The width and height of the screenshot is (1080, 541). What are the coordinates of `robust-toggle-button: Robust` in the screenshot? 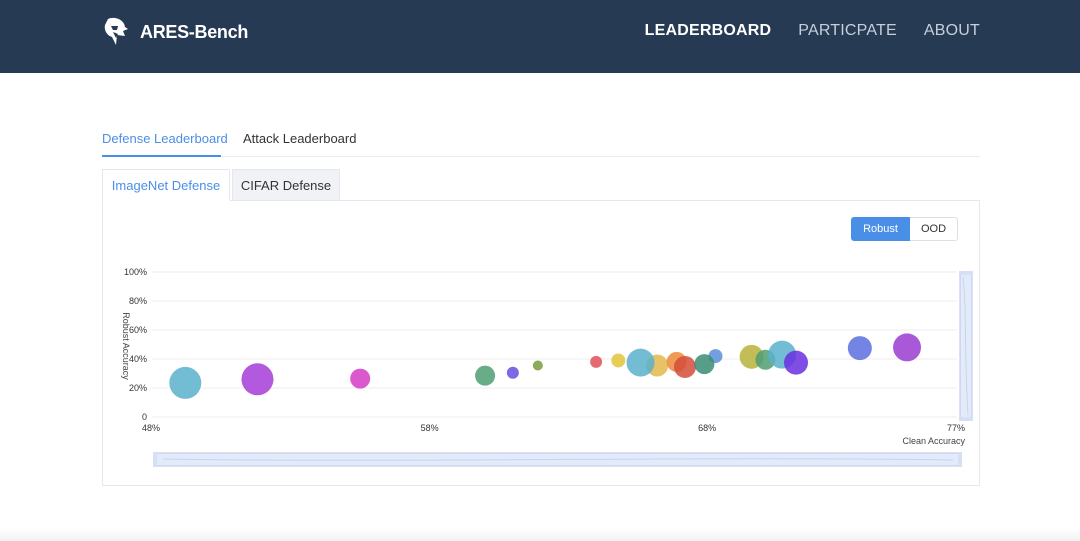 It's located at (880, 229).